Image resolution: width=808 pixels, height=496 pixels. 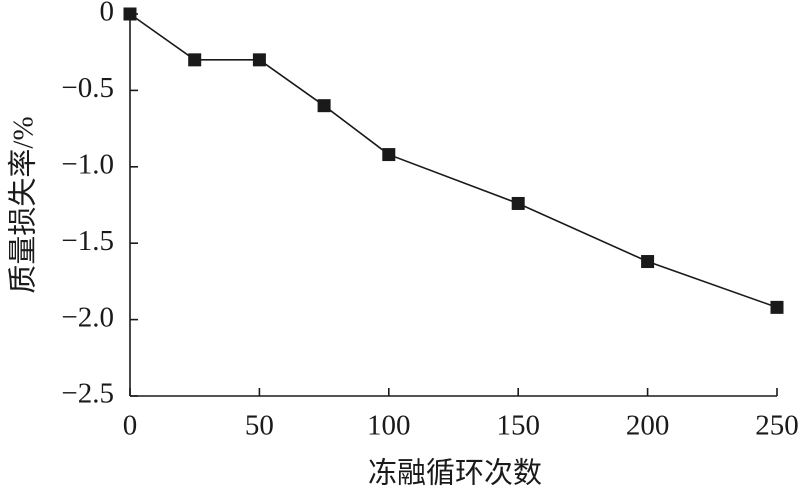 What do you see at coordinates (259, 426) in the screenshot?
I see `x-tick-label: 50` at bounding box center [259, 426].